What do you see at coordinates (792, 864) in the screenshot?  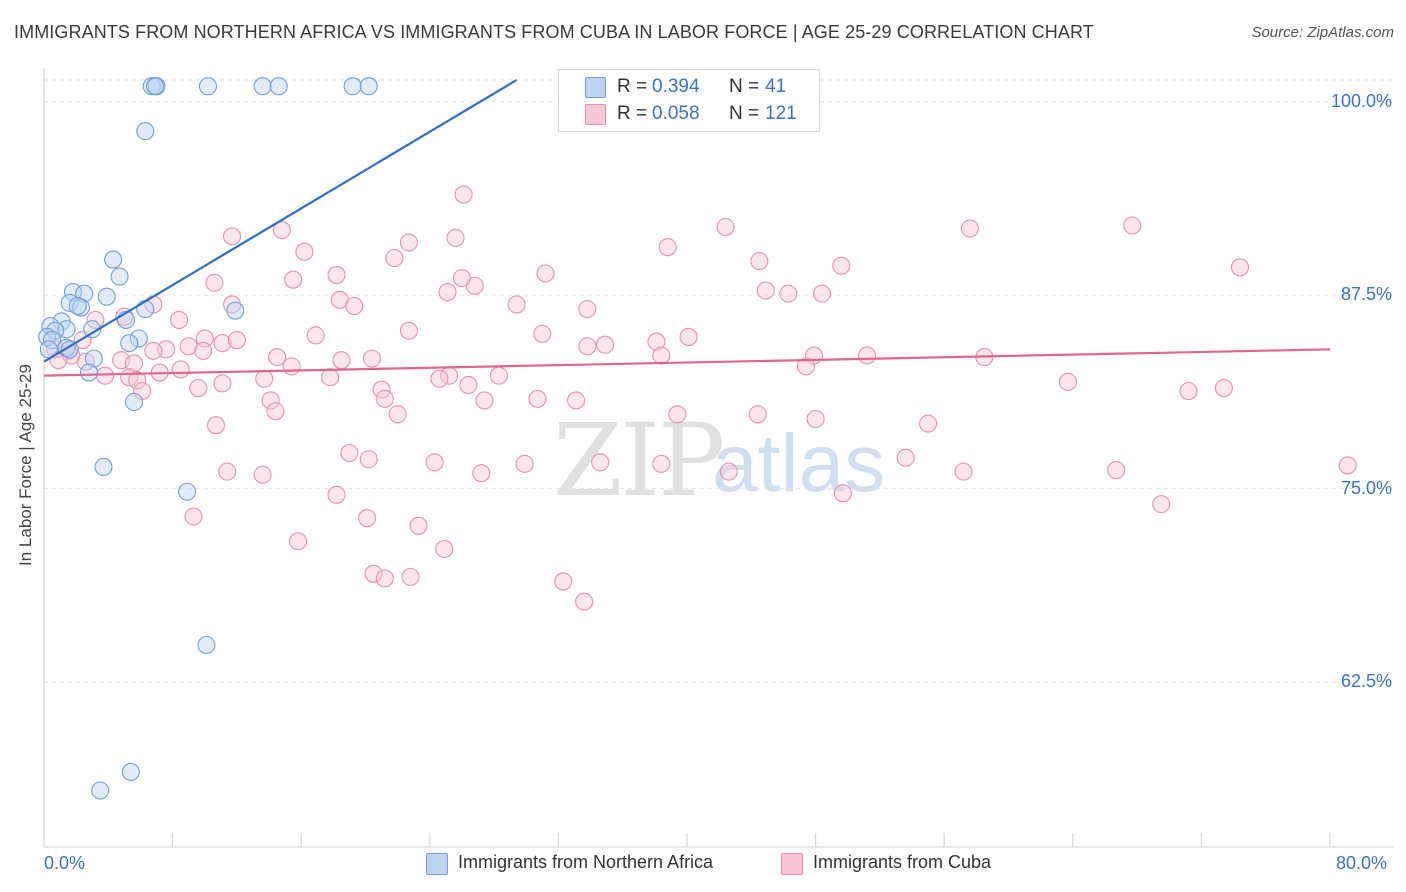 I see `bottom-legend-swatch-cuba` at bounding box center [792, 864].